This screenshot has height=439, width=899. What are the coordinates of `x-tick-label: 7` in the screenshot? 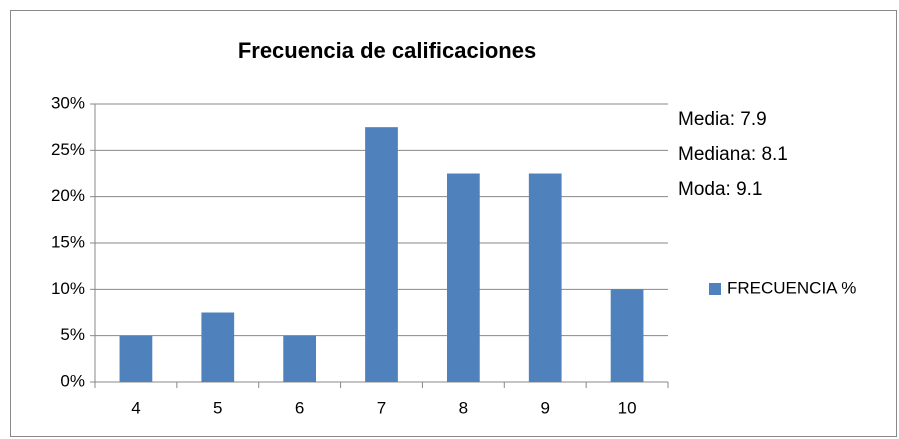 It's located at (381, 407).